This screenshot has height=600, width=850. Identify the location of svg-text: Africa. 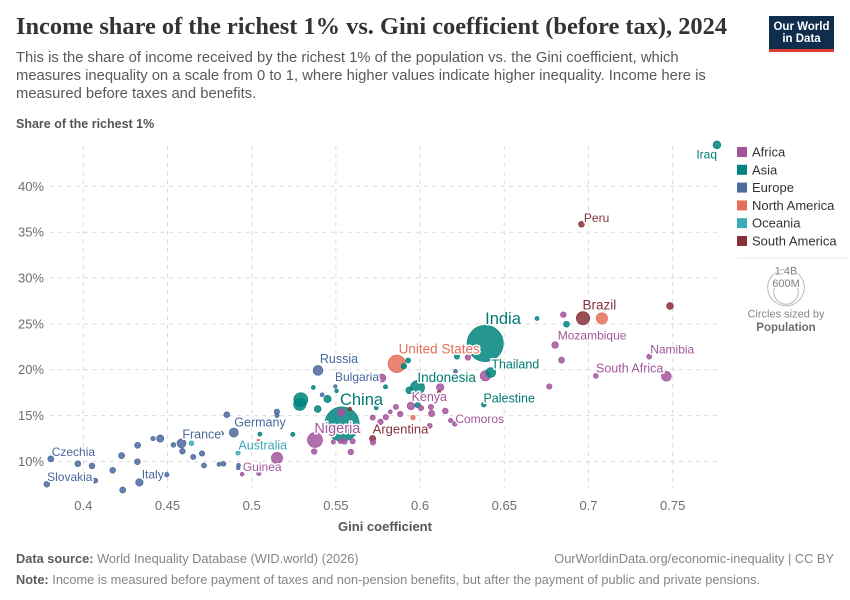
(769, 152).